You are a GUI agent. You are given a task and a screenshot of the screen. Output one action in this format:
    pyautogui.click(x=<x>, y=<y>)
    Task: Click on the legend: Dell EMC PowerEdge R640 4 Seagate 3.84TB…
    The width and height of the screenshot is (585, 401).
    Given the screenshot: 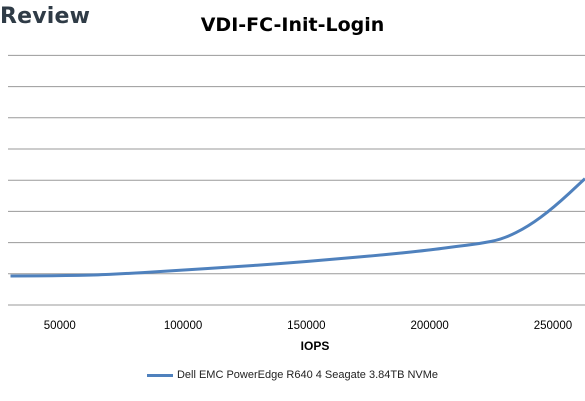 What is the action you would take?
    pyautogui.click(x=292, y=375)
    